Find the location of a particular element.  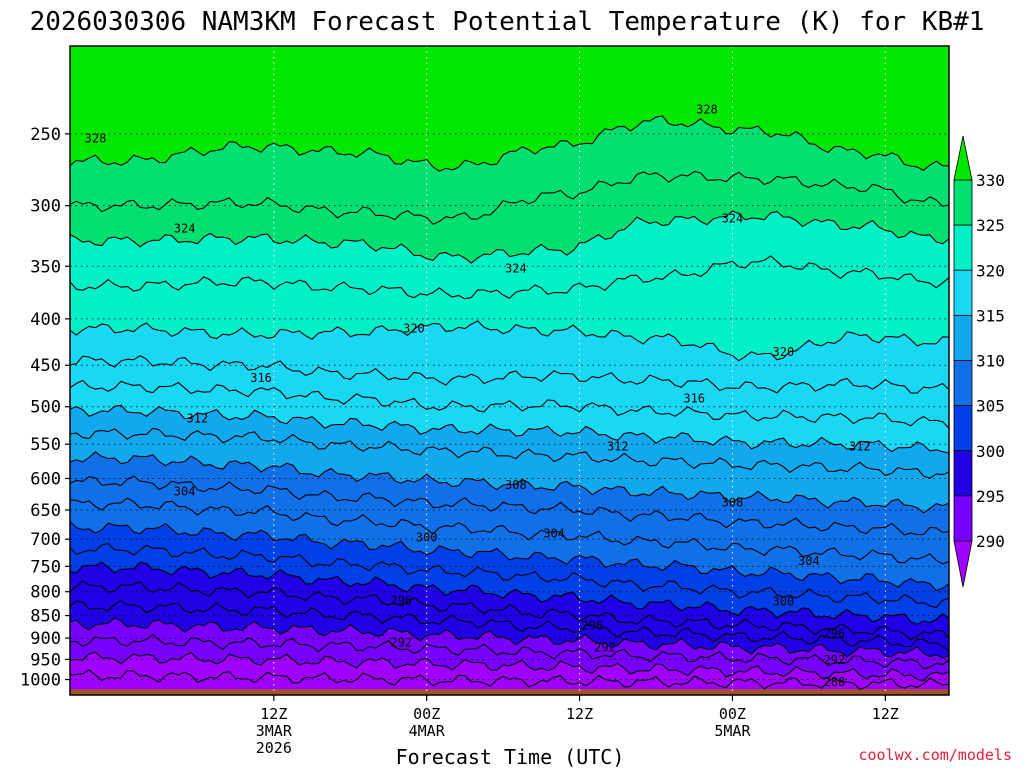

y-tick-label-650: 650 is located at coordinates (45, 511).